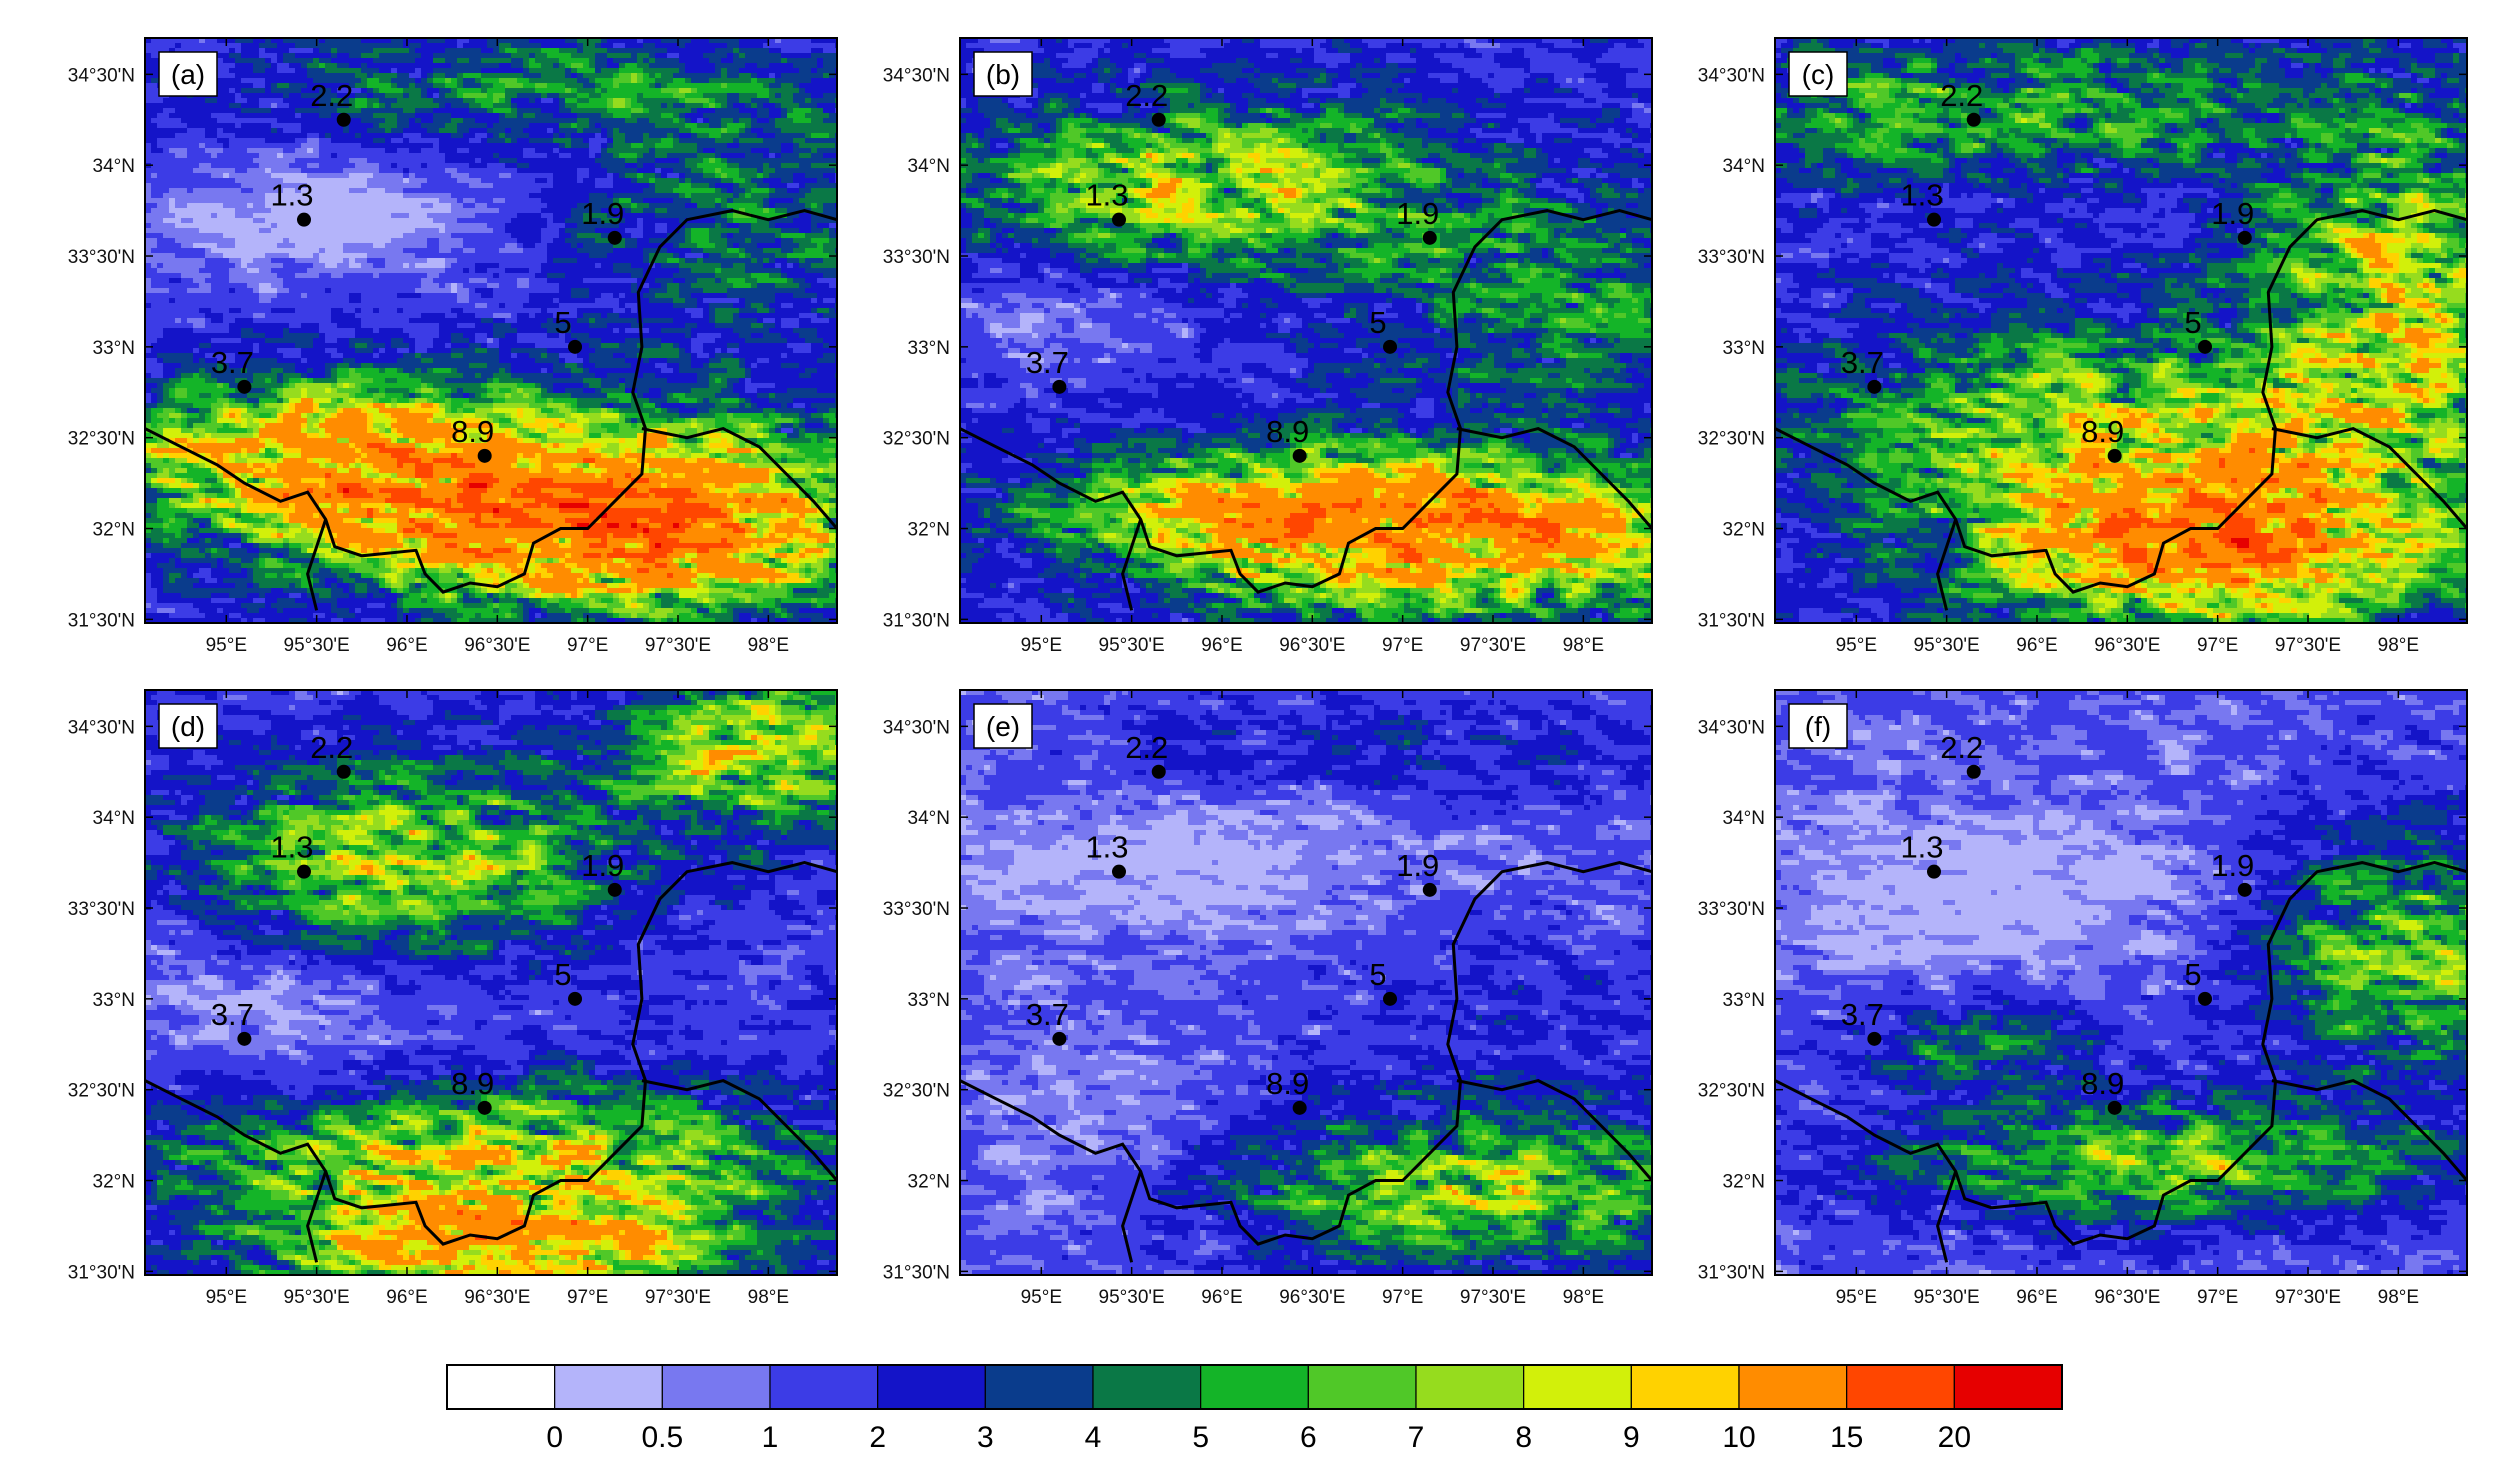 Image resolution: width=2500 pixels, height=1470 pixels. I want to click on colorbar-label: 6, so click(1308, 1437).